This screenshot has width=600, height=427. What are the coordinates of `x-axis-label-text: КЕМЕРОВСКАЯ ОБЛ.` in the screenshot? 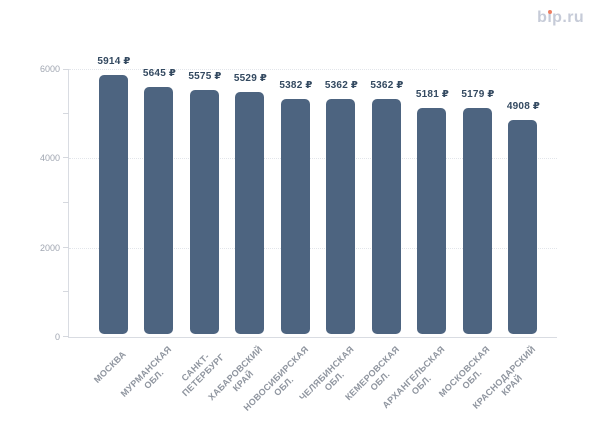 It's located at (372, 373).